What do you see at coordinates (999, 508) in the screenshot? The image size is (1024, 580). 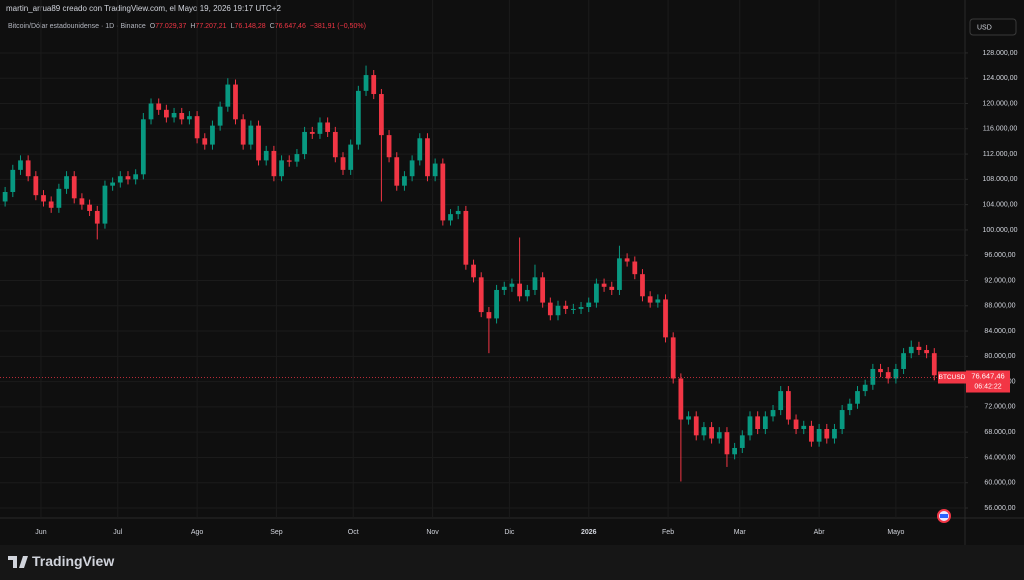 I see `y-tick-label: 56.000,00` at bounding box center [999, 508].